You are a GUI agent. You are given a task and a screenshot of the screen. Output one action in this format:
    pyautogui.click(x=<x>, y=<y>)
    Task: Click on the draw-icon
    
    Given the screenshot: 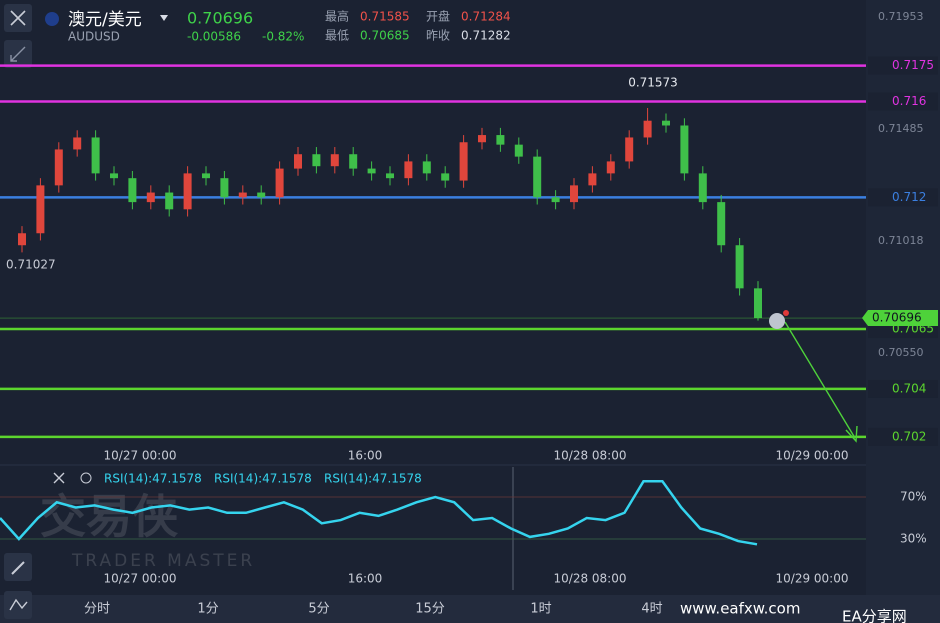 What is the action you would take?
    pyautogui.click(x=18, y=568)
    